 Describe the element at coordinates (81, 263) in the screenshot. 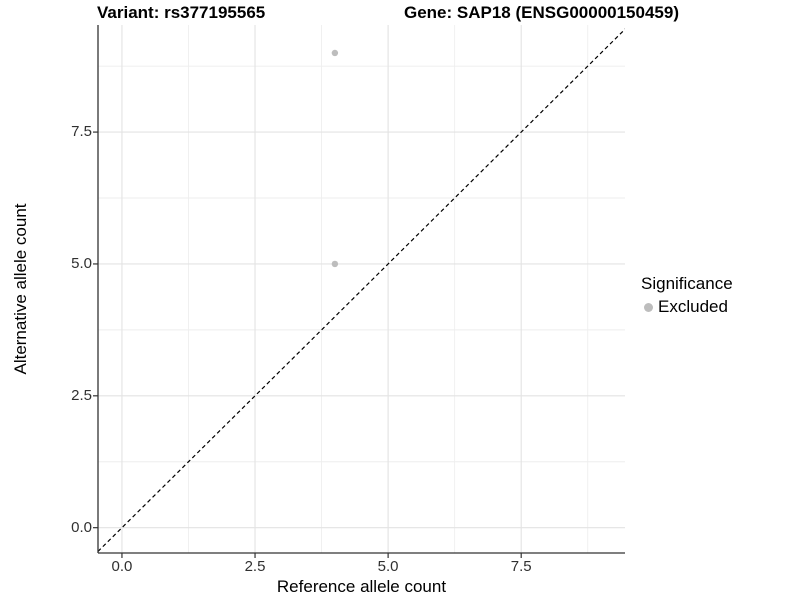

I see `y-tick-label: 5.0` at that location.